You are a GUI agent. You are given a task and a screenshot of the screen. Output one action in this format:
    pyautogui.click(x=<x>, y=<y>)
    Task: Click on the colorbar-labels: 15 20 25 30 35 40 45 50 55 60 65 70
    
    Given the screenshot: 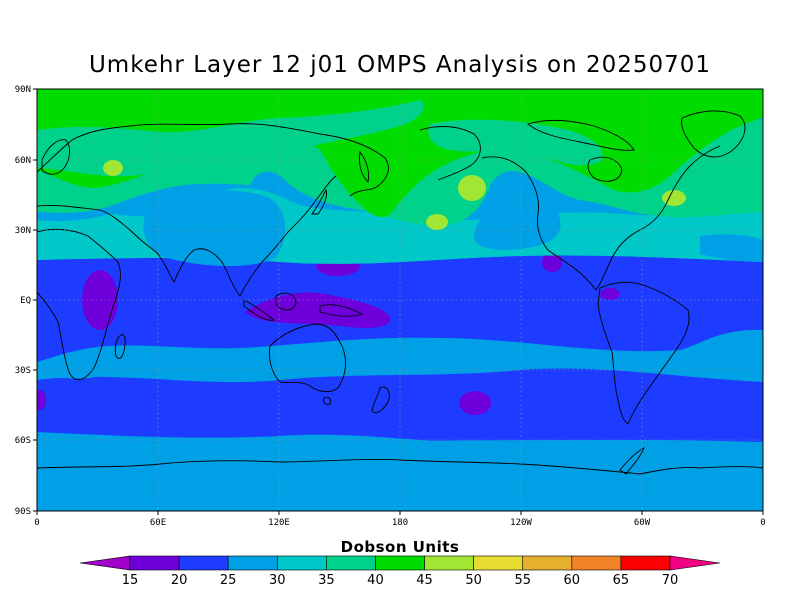 What is the action you would take?
    pyautogui.click(x=400, y=580)
    